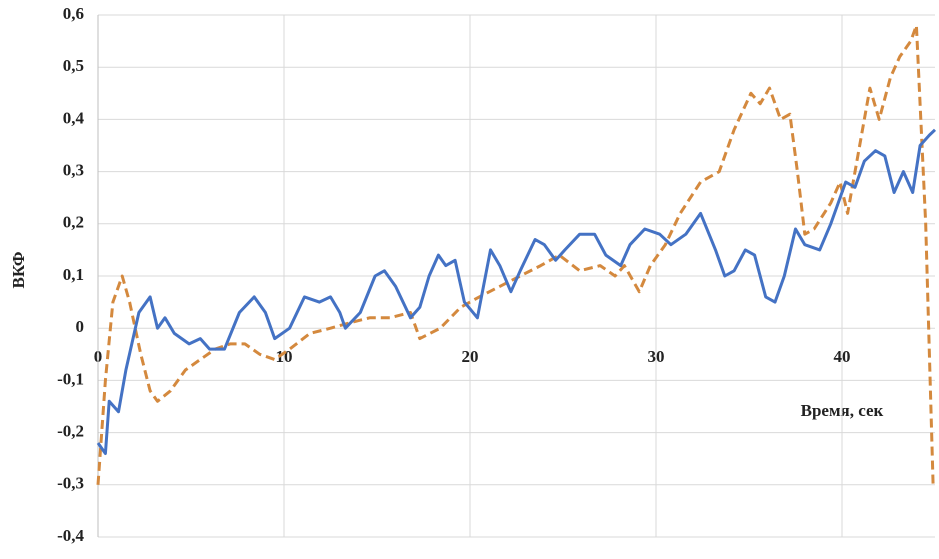 Image resolution: width=939 pixels, height=559 pixels. I want to click on y-tick-label: 0, so click(80, 326).